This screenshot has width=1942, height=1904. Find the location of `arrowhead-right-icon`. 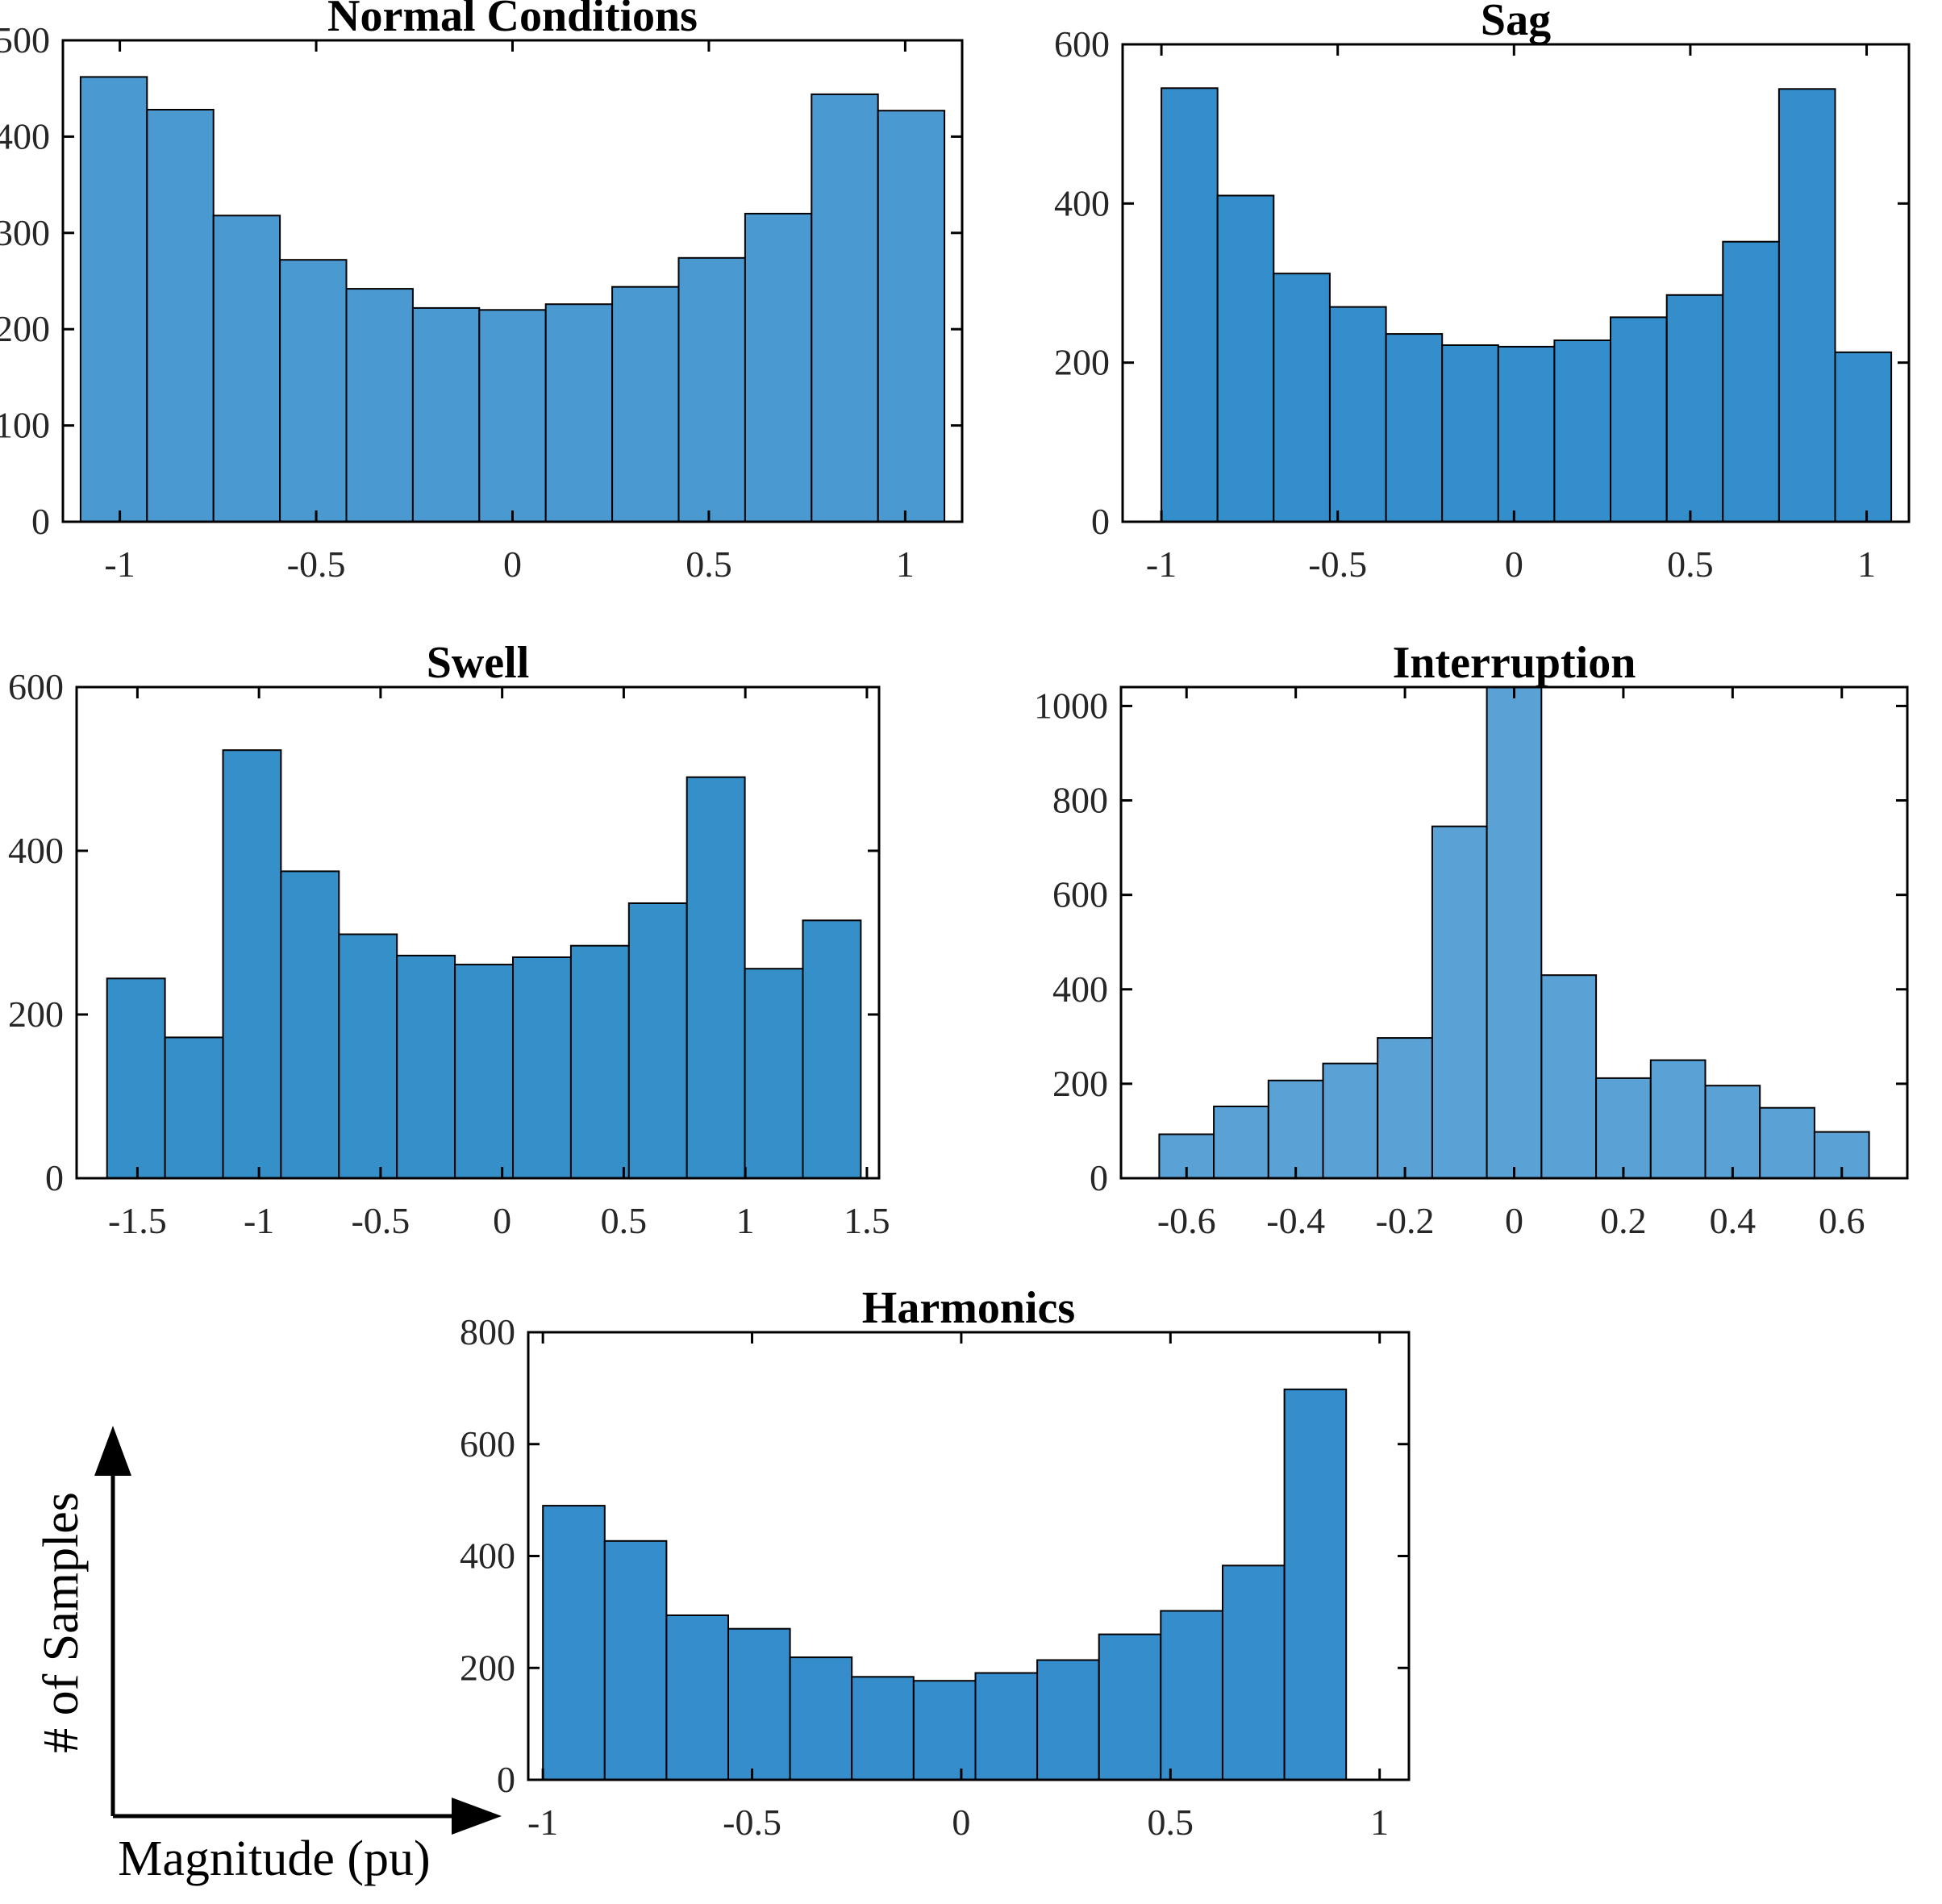

arrowhead-right-icon is located at coordinates (477, 1816).